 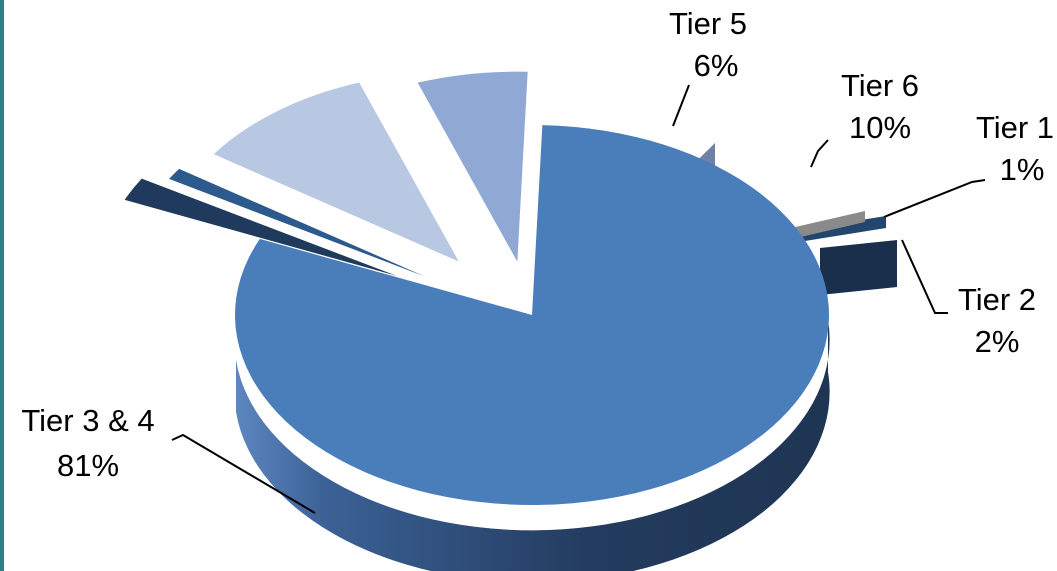 I want to click on label-value-tier-3-4: 81%, so click(x=88, y=465).